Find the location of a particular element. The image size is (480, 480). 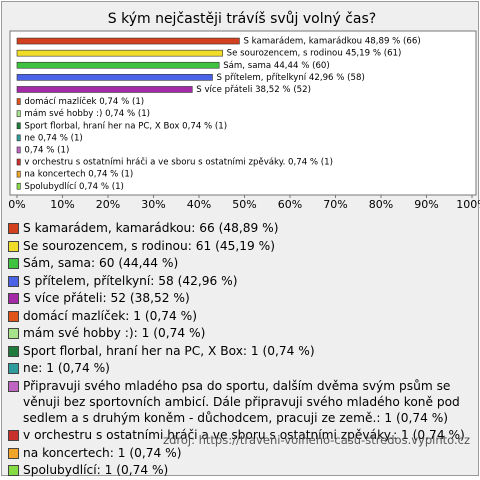

legend-item: na koncertech: 1 (0,74 %) is located at coordinates (239, 453).